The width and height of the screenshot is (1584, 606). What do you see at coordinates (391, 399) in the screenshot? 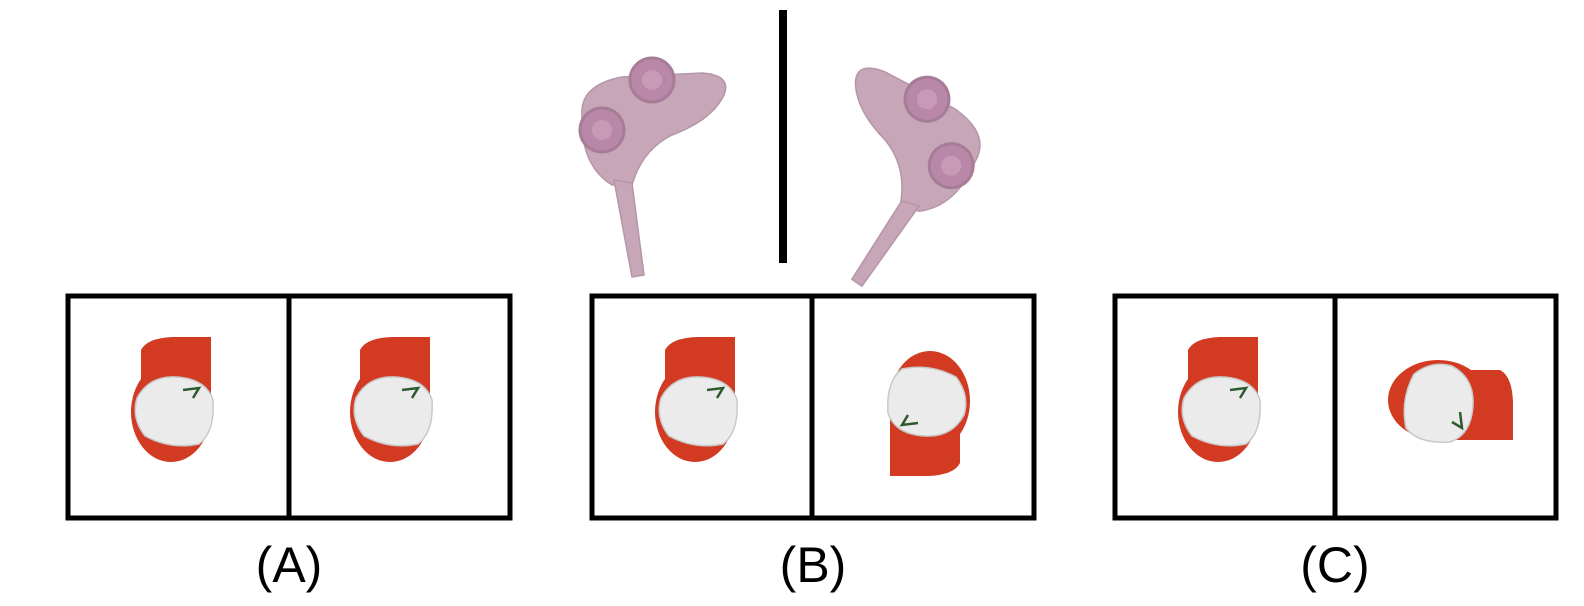
I see `option-a-right-cap-icon` at bounding box center [391, 399].